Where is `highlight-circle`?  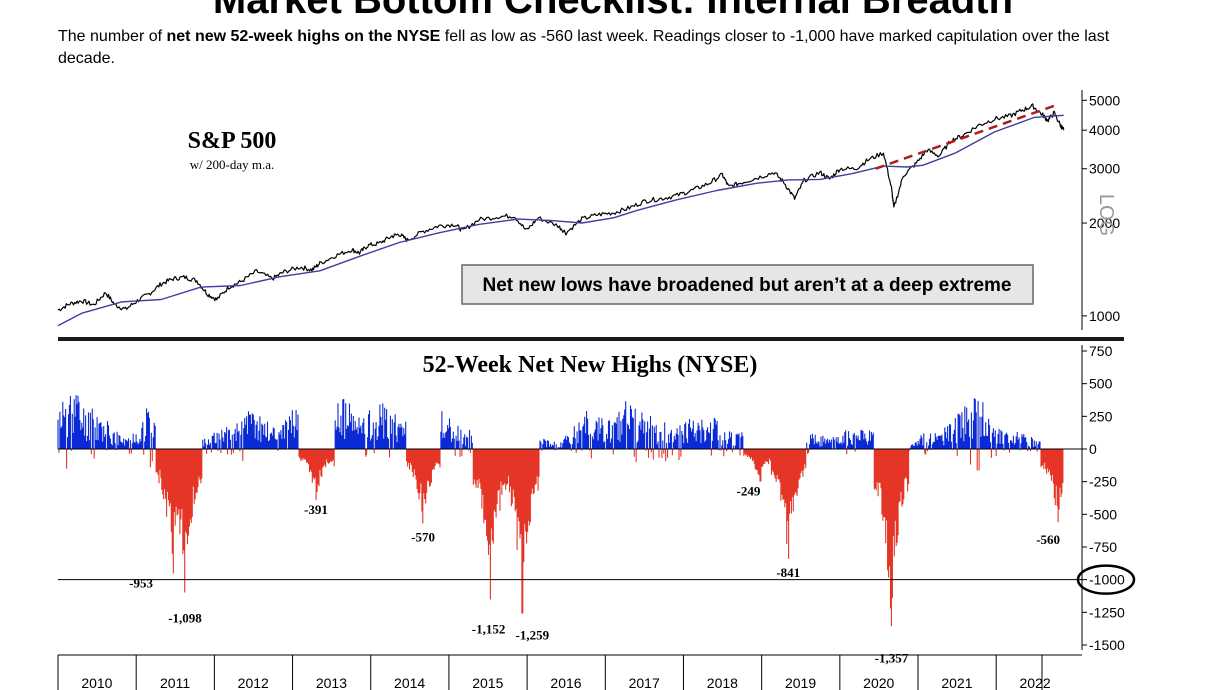 highlight-circle is located at coordinates (1106, 579).